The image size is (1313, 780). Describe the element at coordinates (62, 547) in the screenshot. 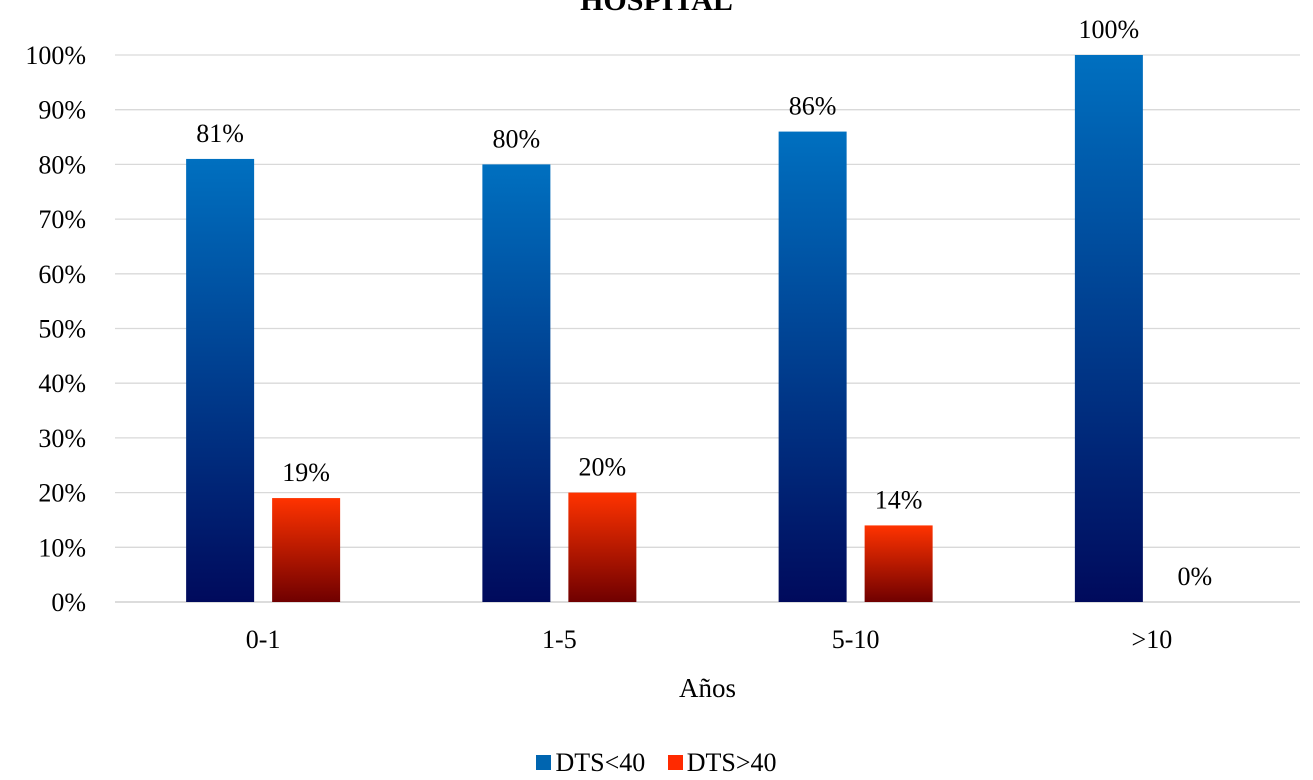

I see `y-tick-label: 10%` at that location.